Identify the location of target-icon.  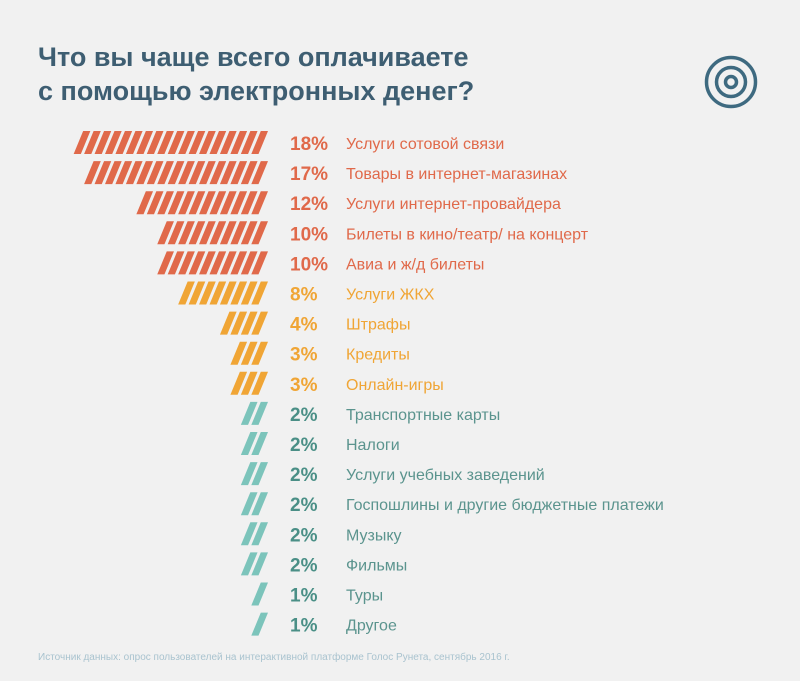
(731, 82).